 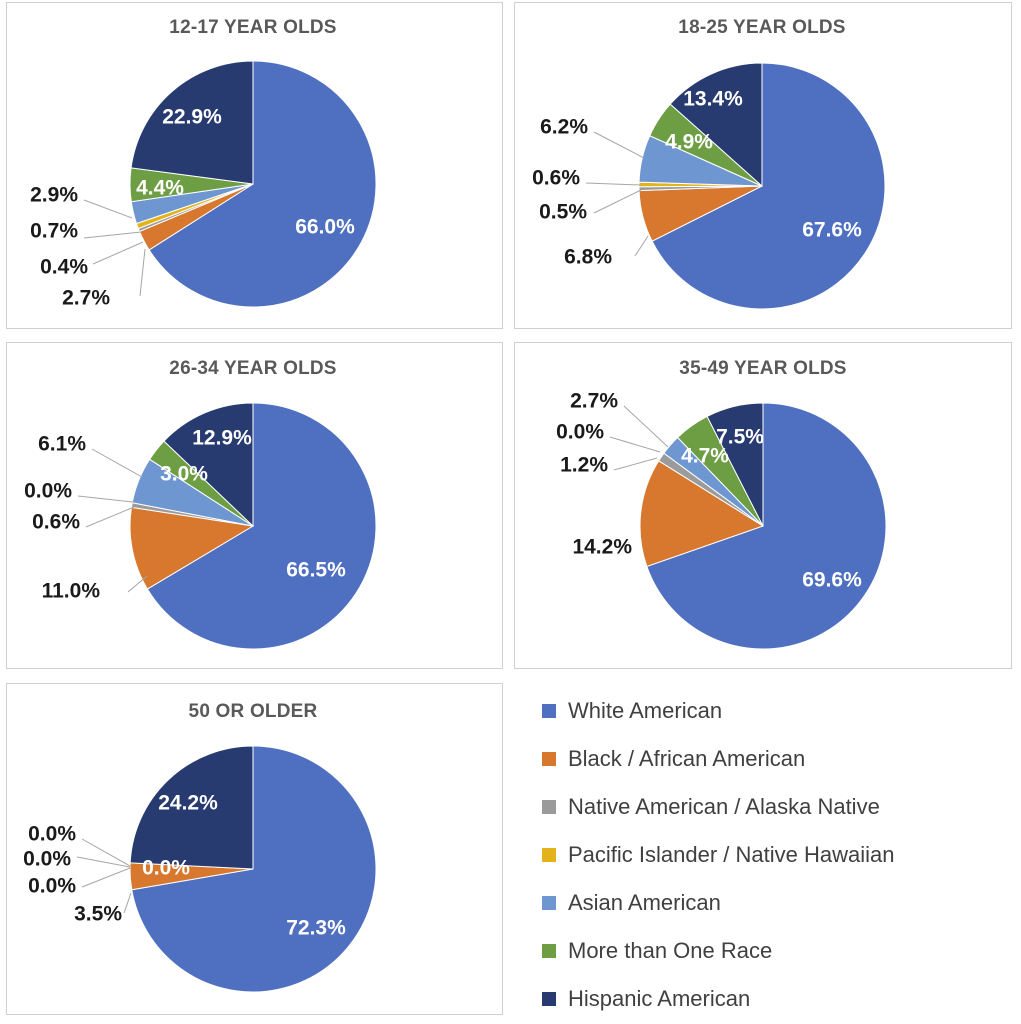 I want to click on legend-item-pacific-islander: Pacific Islander / Native Hawaiian, so click(x=718, y=855).